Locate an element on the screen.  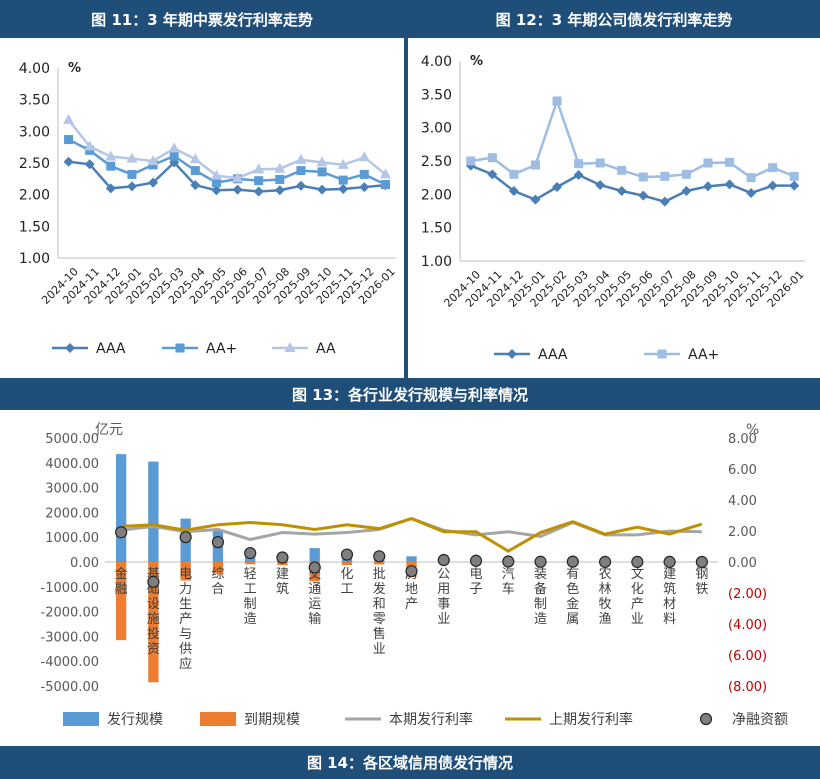
chart11-ytick-label: 1.50 is located at coordinates (34, 227).